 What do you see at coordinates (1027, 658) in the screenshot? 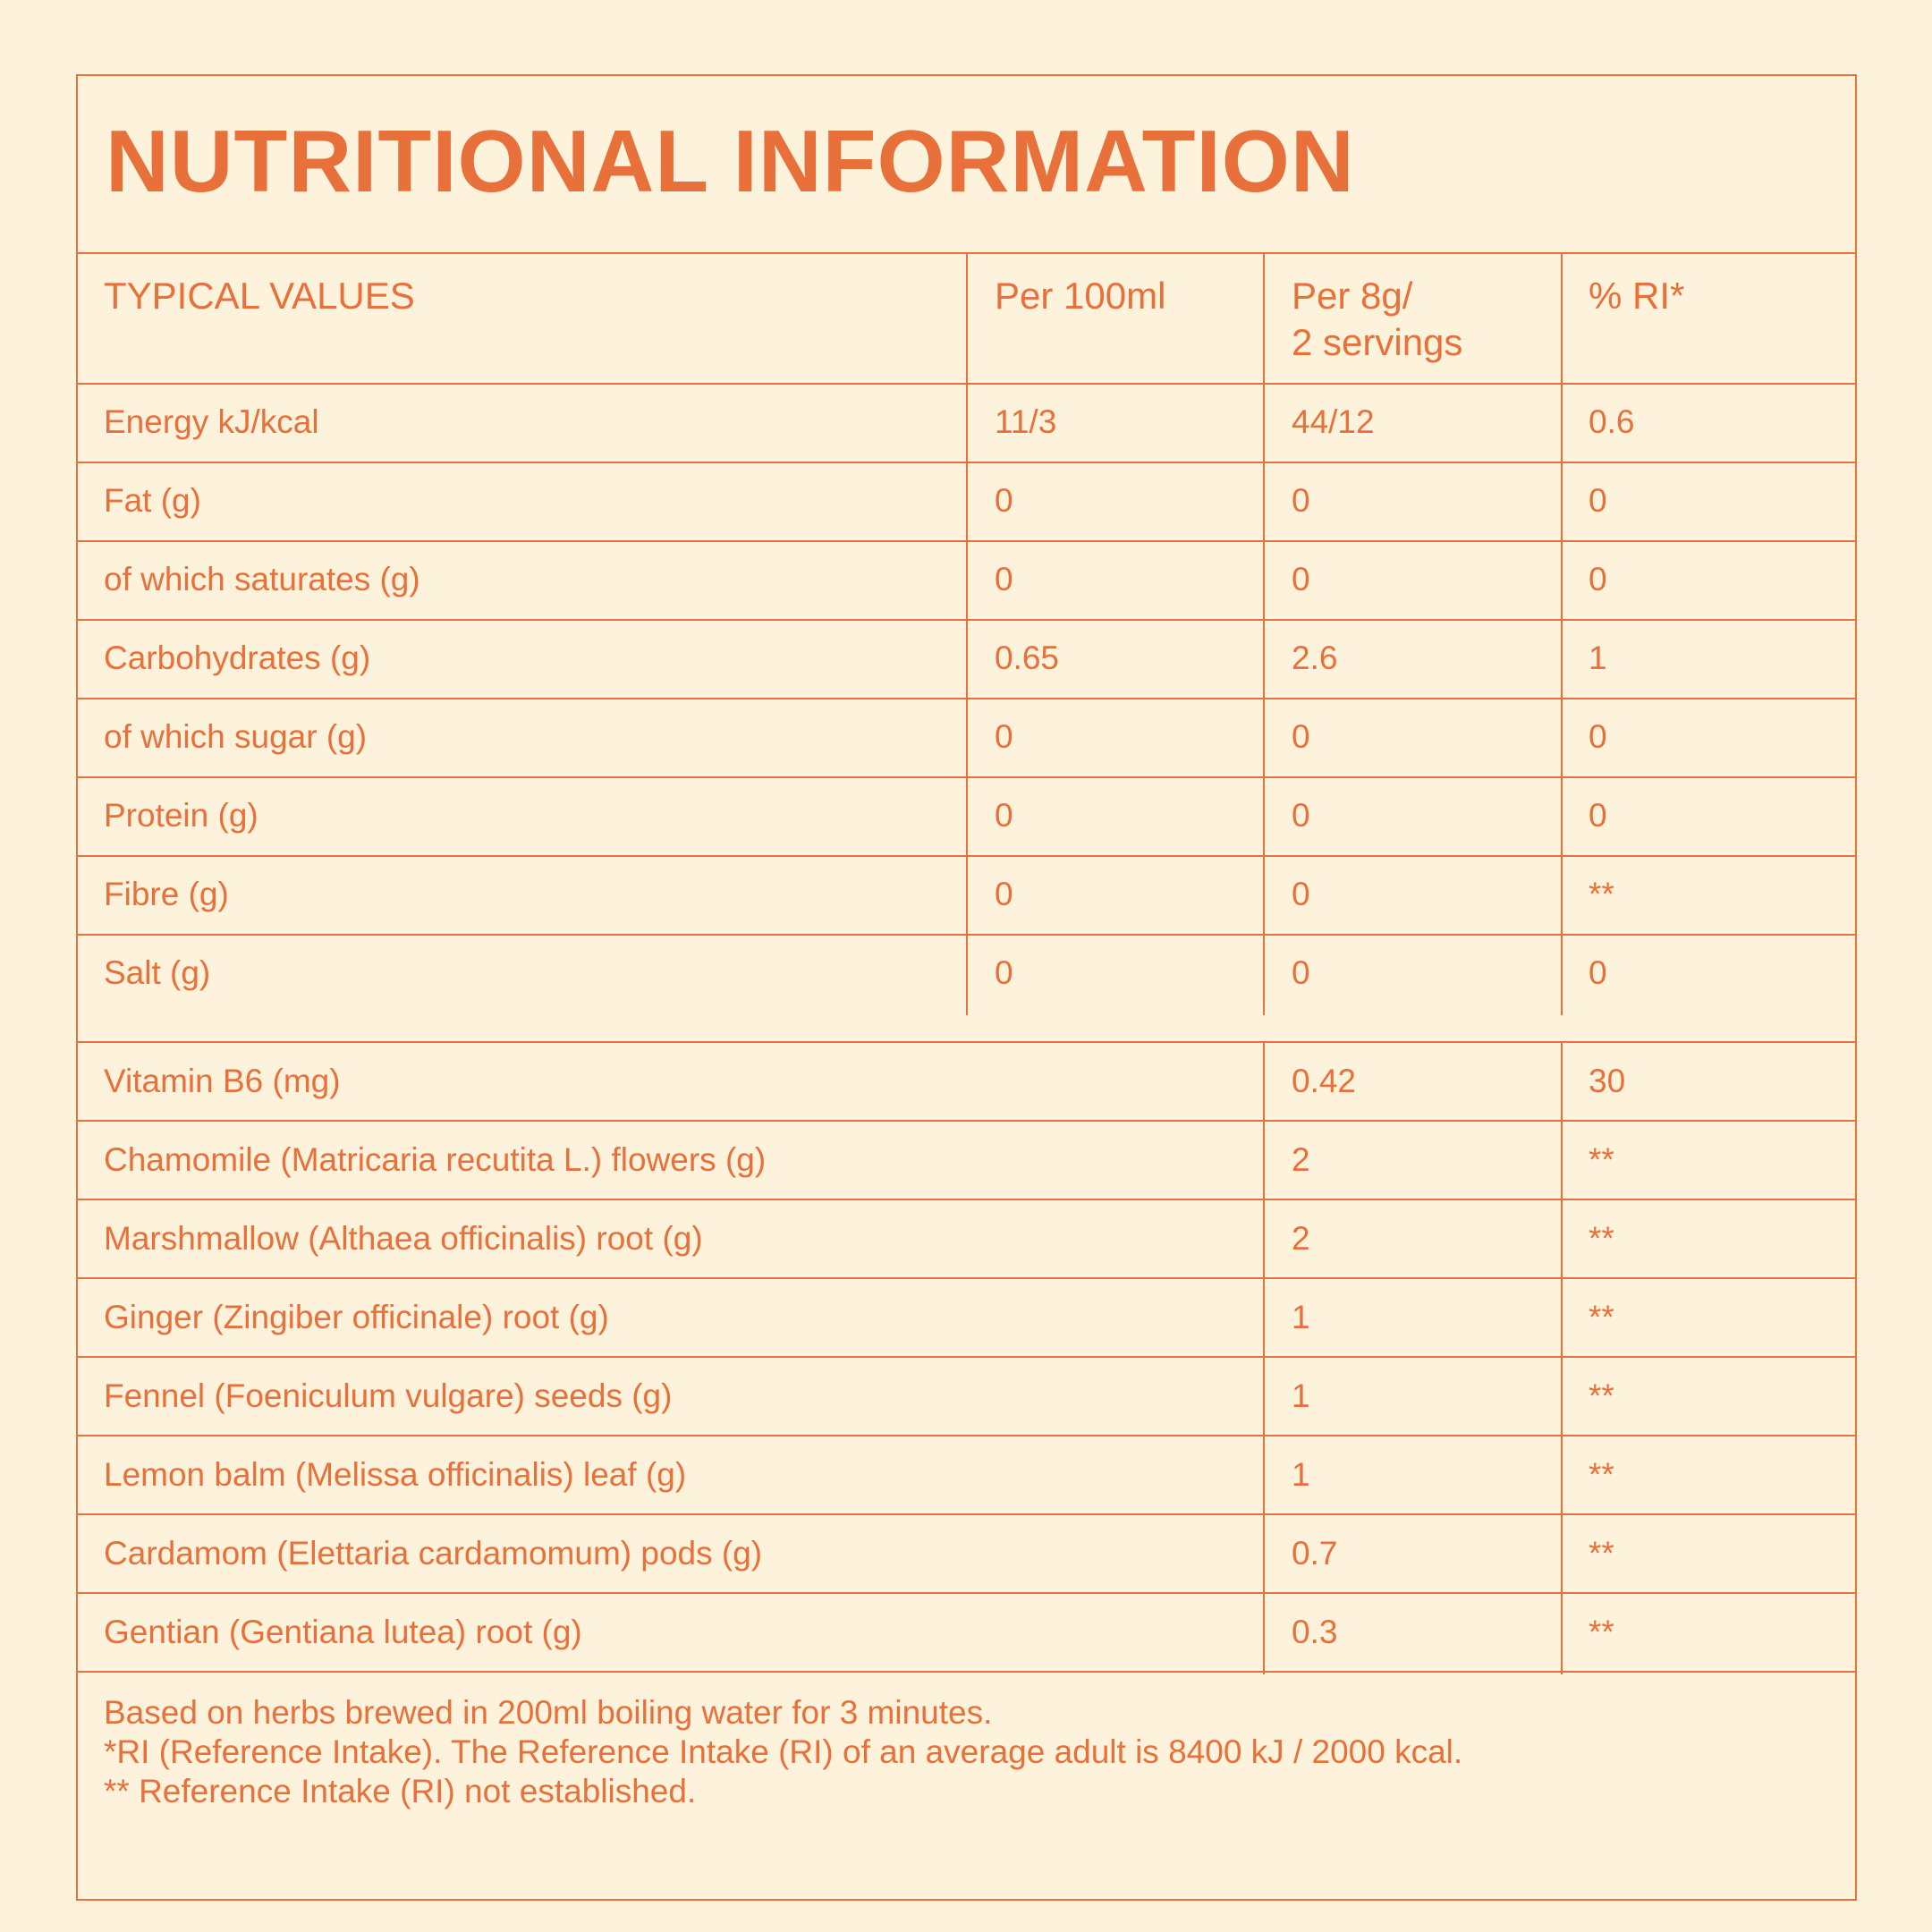
I see `nutrient-per-100ml: 0.65` at bounding box center [1027, 658].